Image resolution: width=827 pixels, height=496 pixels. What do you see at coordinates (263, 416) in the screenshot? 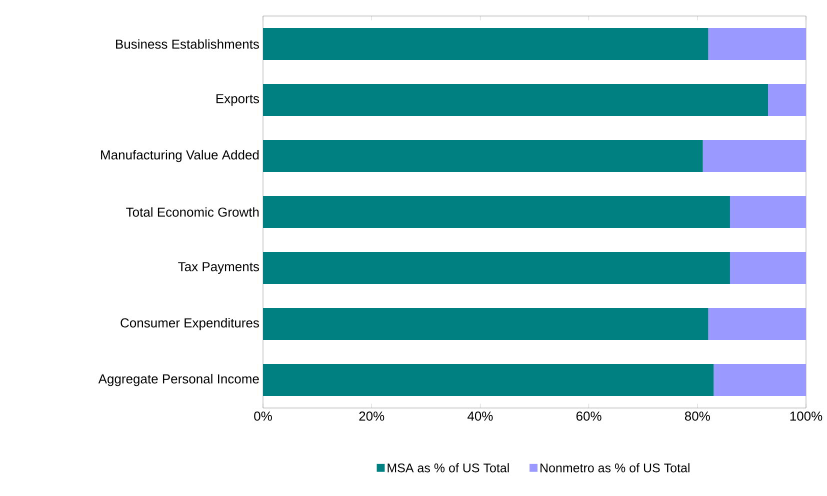
I see `x-tick-label: 0%` at bounding box center [263, 416].